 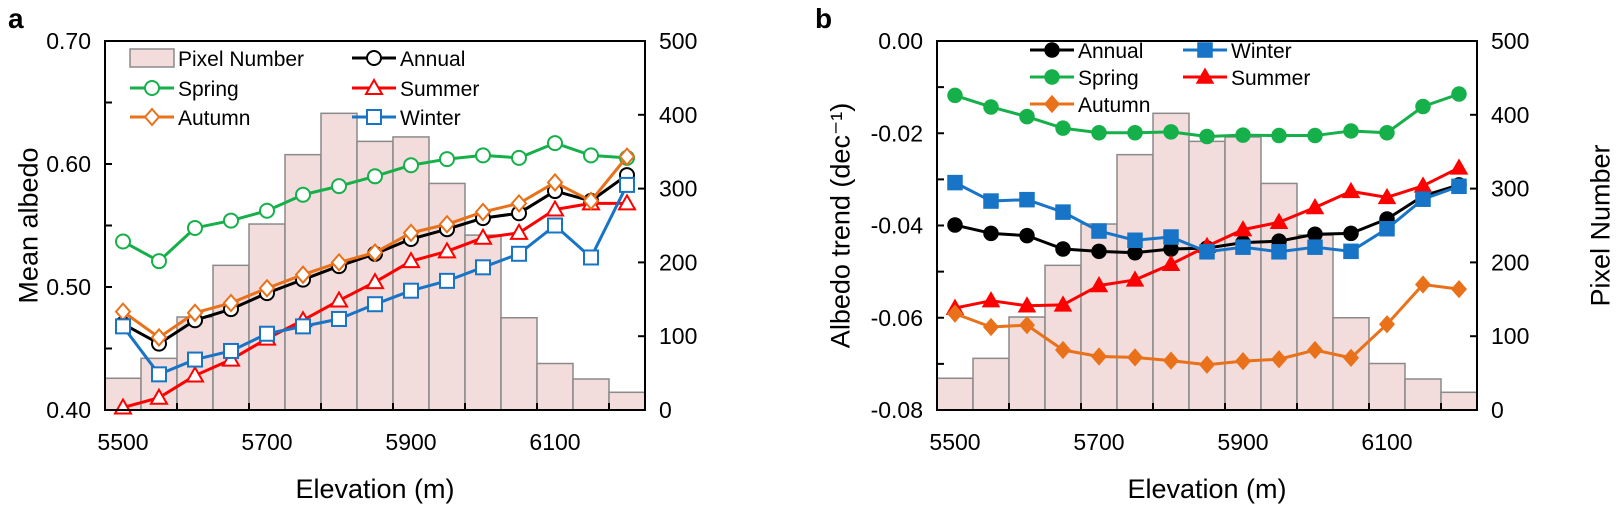 I want to click on y2-tick-label: 500, so click(x=678, y=41).